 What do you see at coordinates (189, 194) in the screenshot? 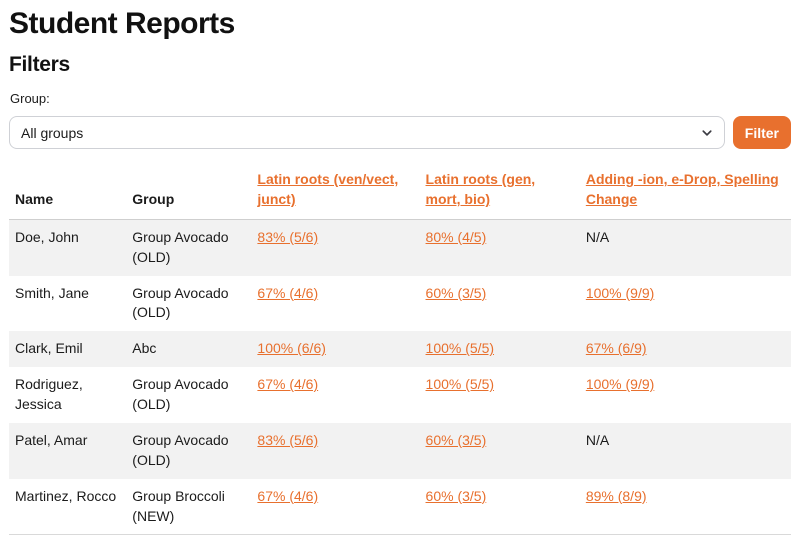
I see `column-header-group: Group` at bounding box center [189, 194].